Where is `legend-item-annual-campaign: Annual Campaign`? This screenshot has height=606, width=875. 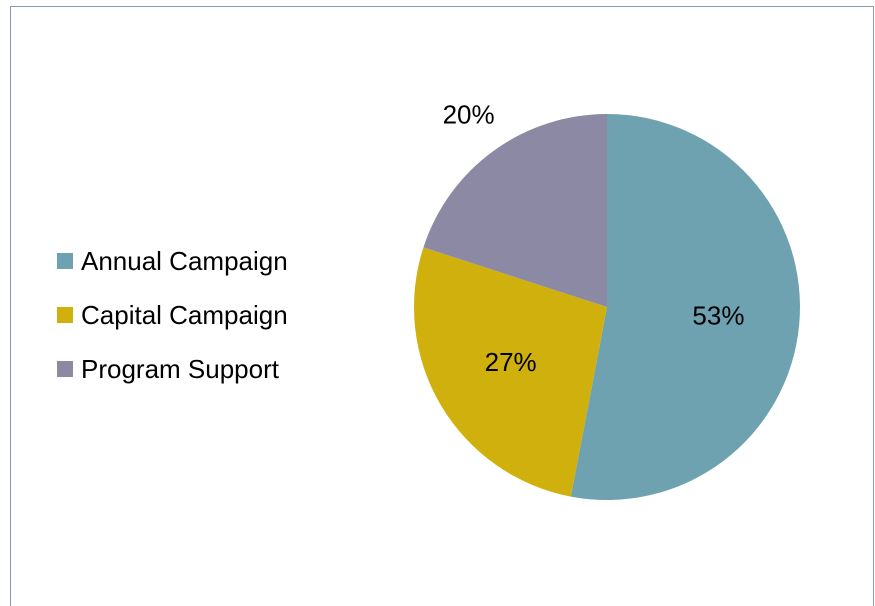 legend-item-annual-campaign: Annual Campaign is located at coordinates (172, 261).